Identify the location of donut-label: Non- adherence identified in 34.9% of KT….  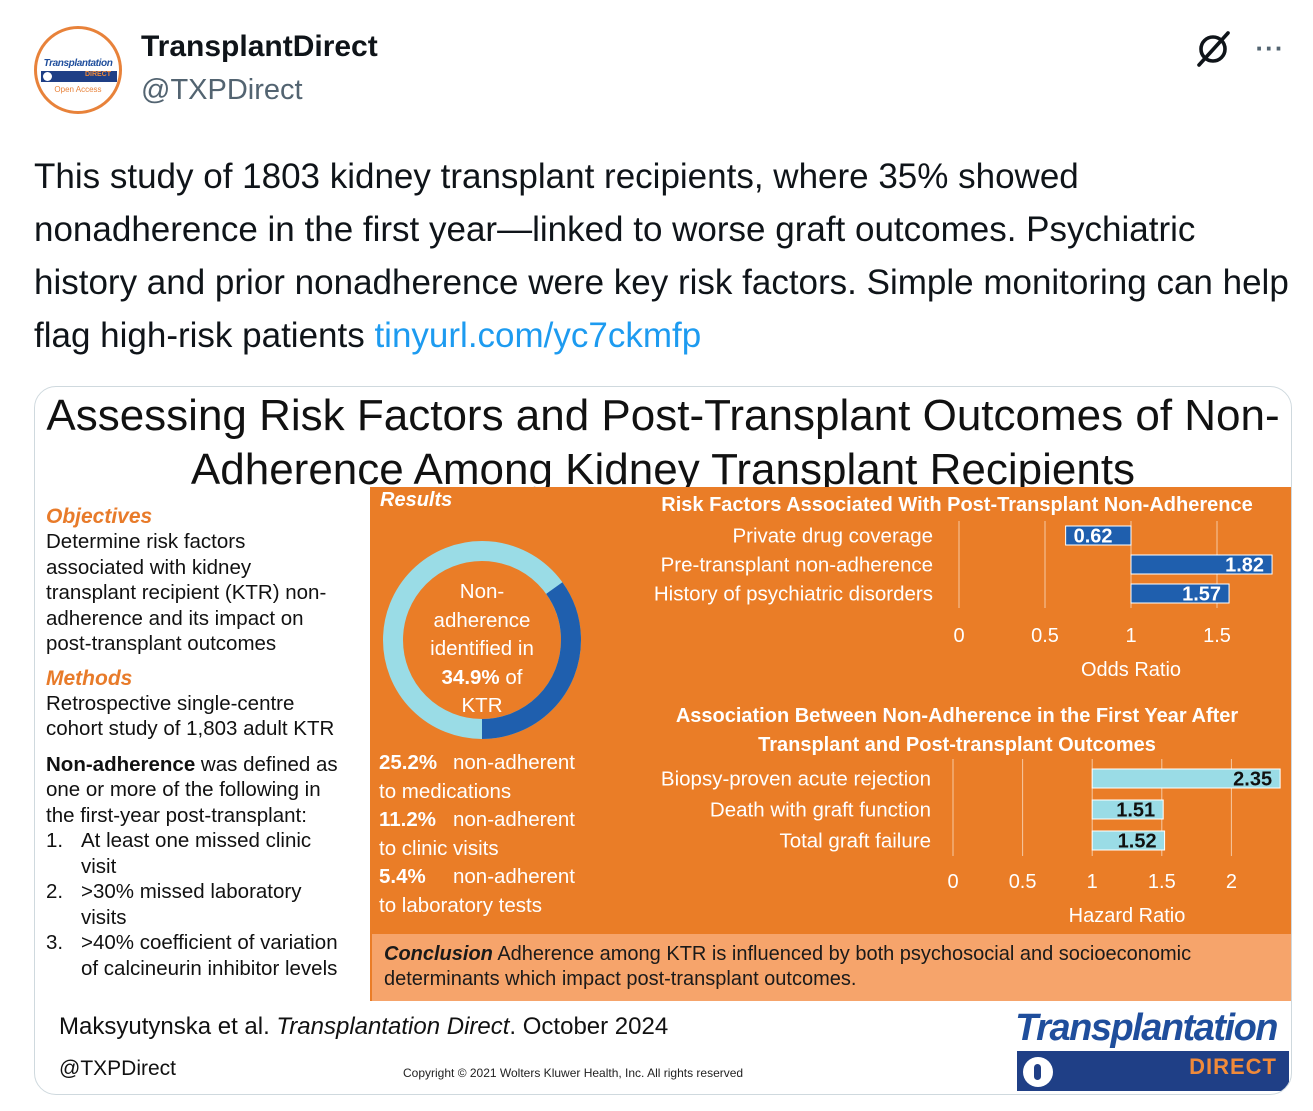
(482, 649).